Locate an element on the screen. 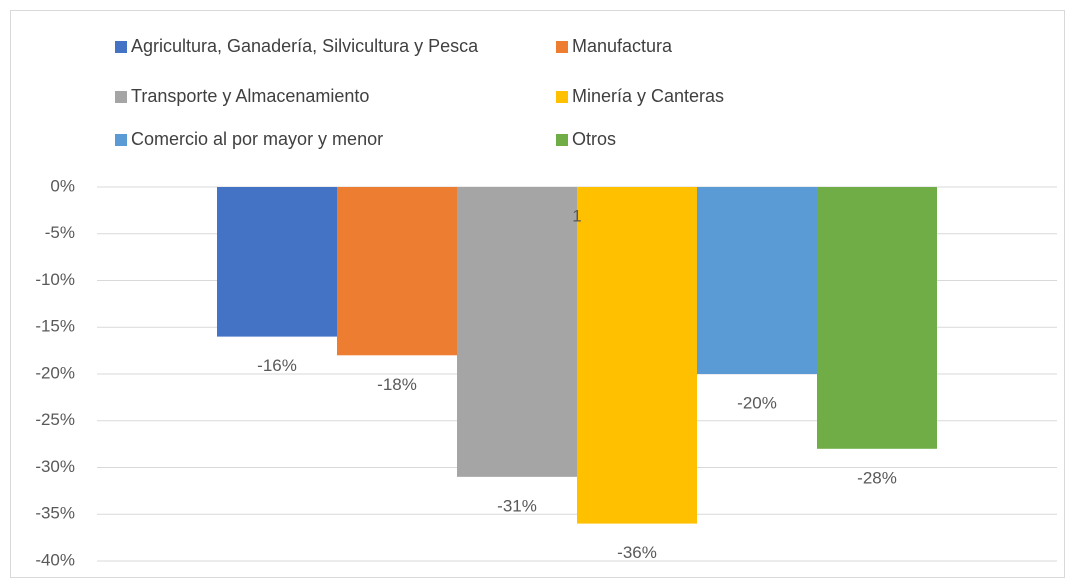  y-tick-label: -40% is located at coordinates (55, 559).